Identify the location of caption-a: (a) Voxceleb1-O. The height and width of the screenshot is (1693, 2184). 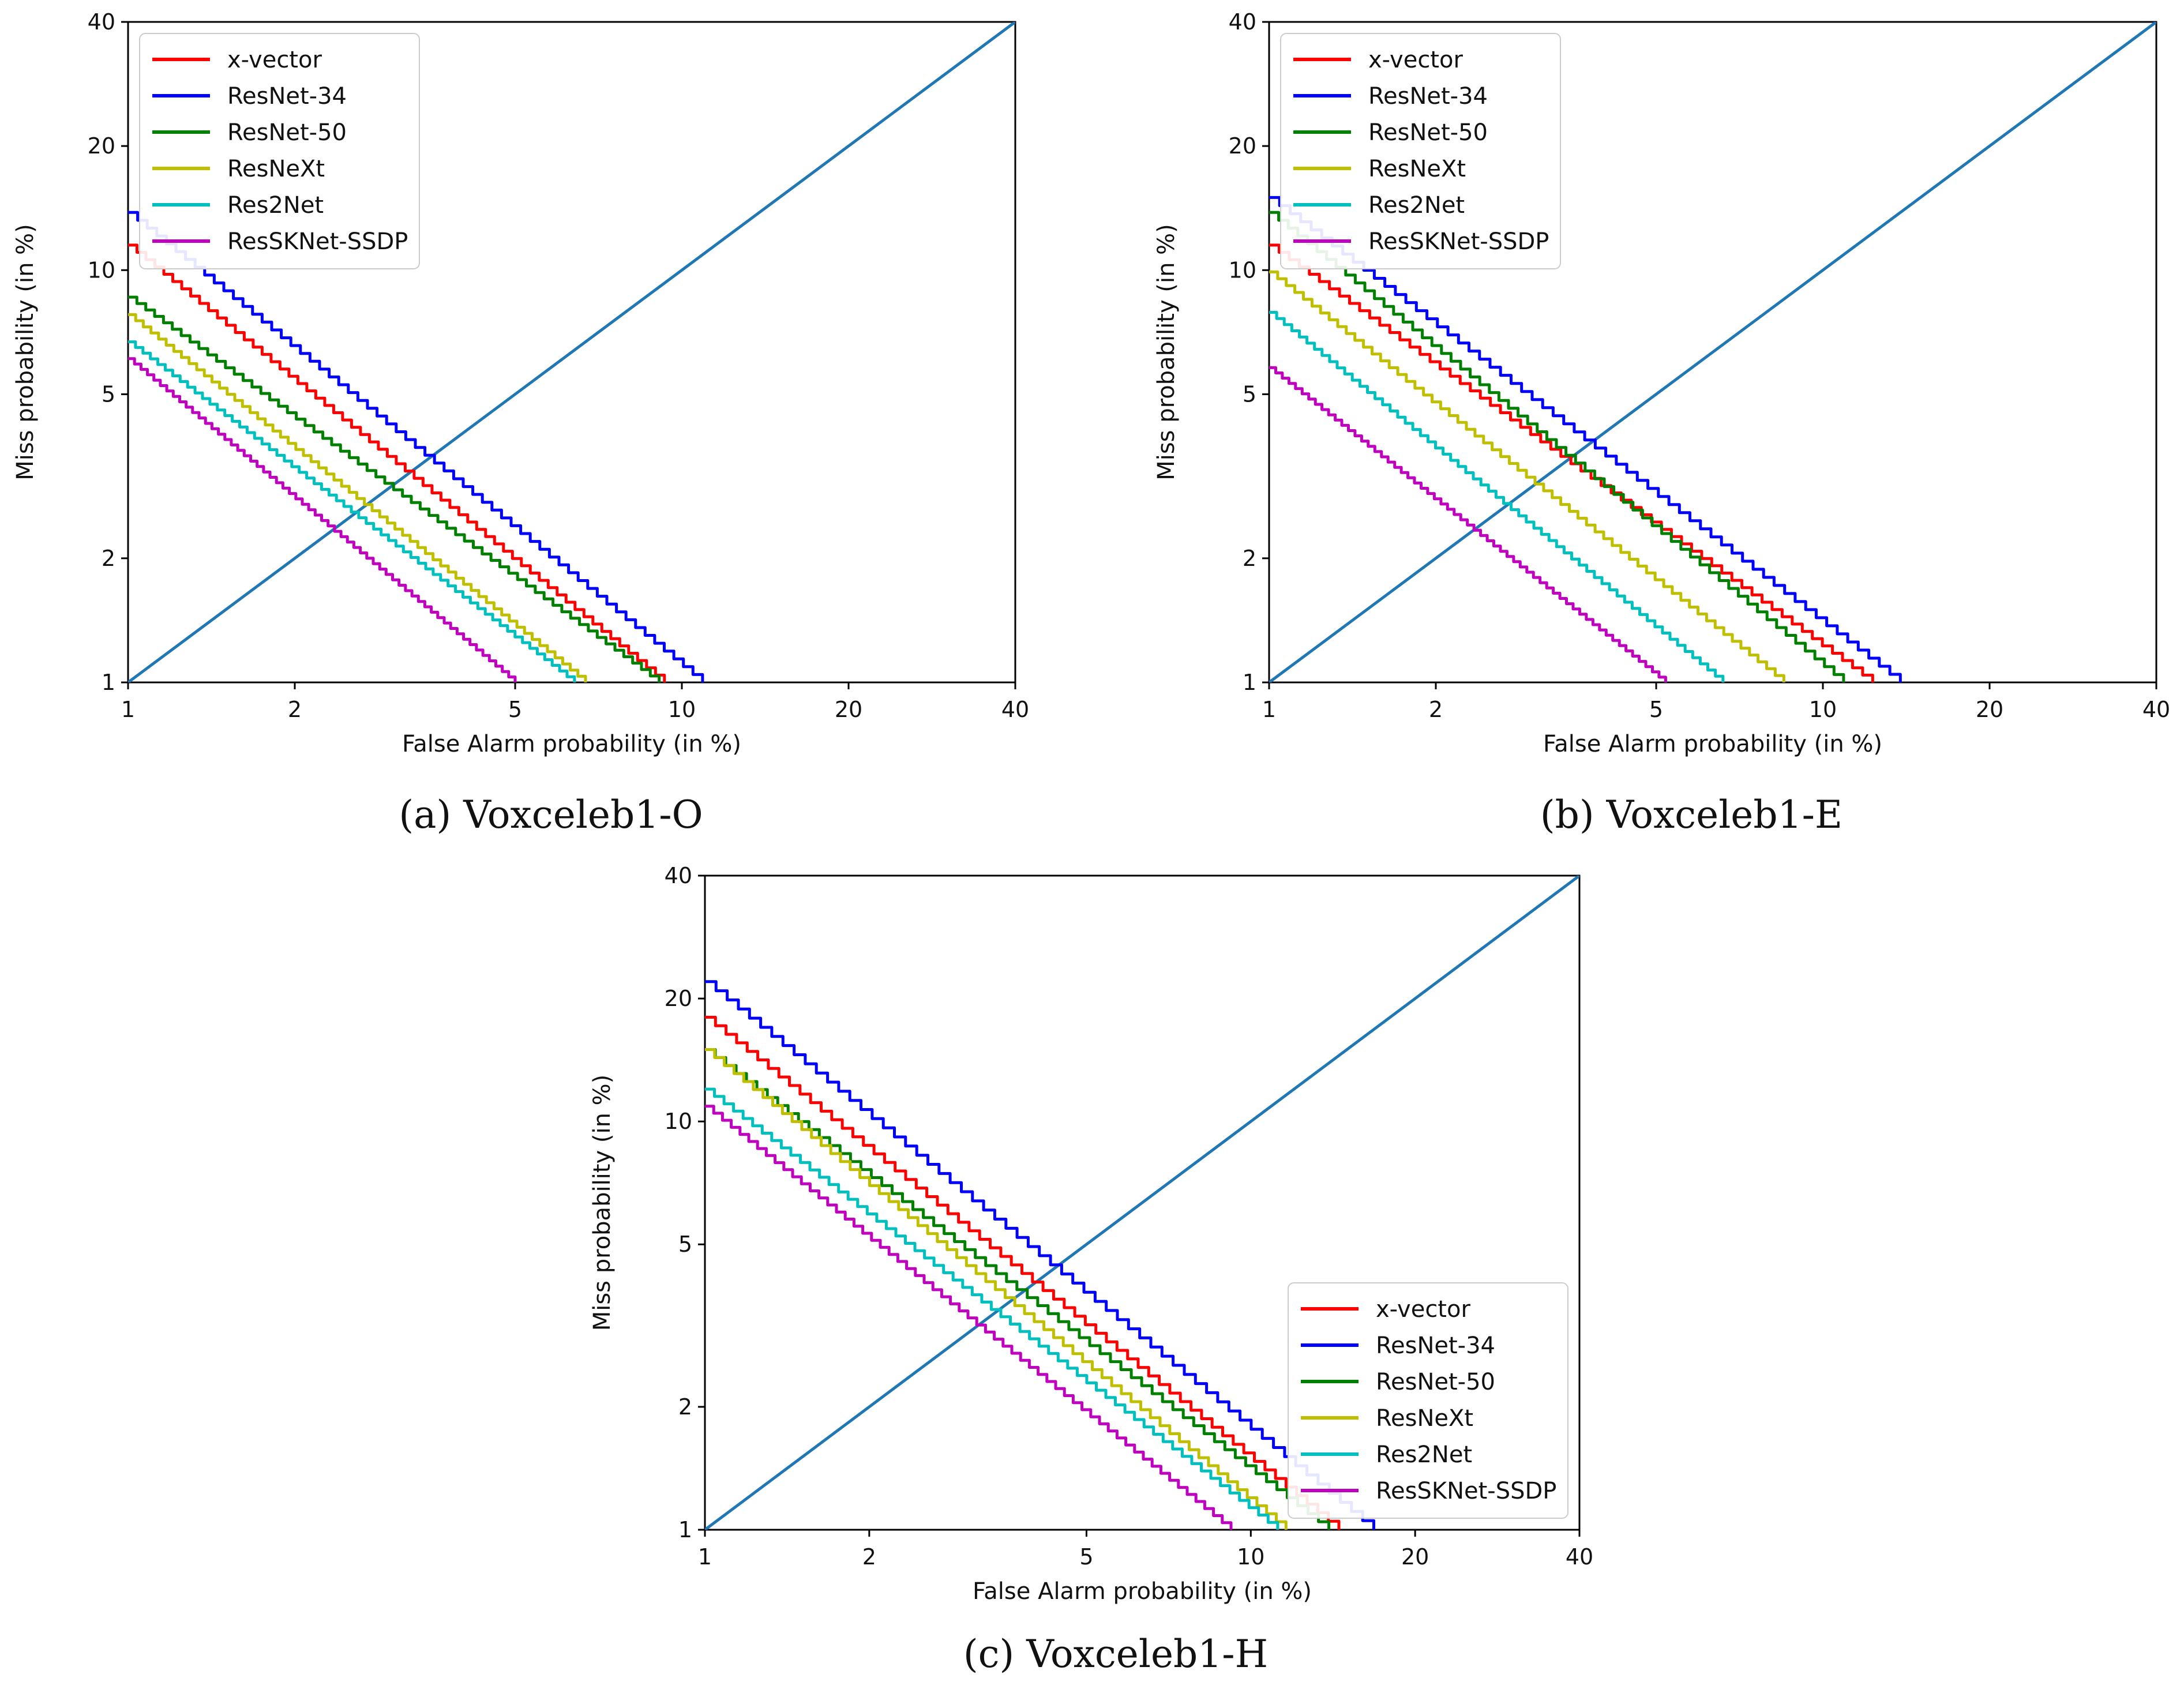
(551, 815).